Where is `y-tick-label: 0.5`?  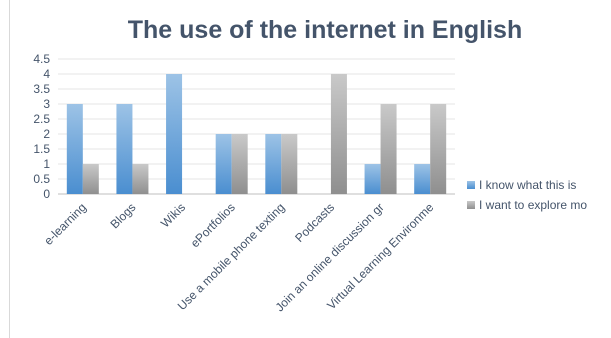 y-tick-label: 0.5 is located at coordinates (41, 179).